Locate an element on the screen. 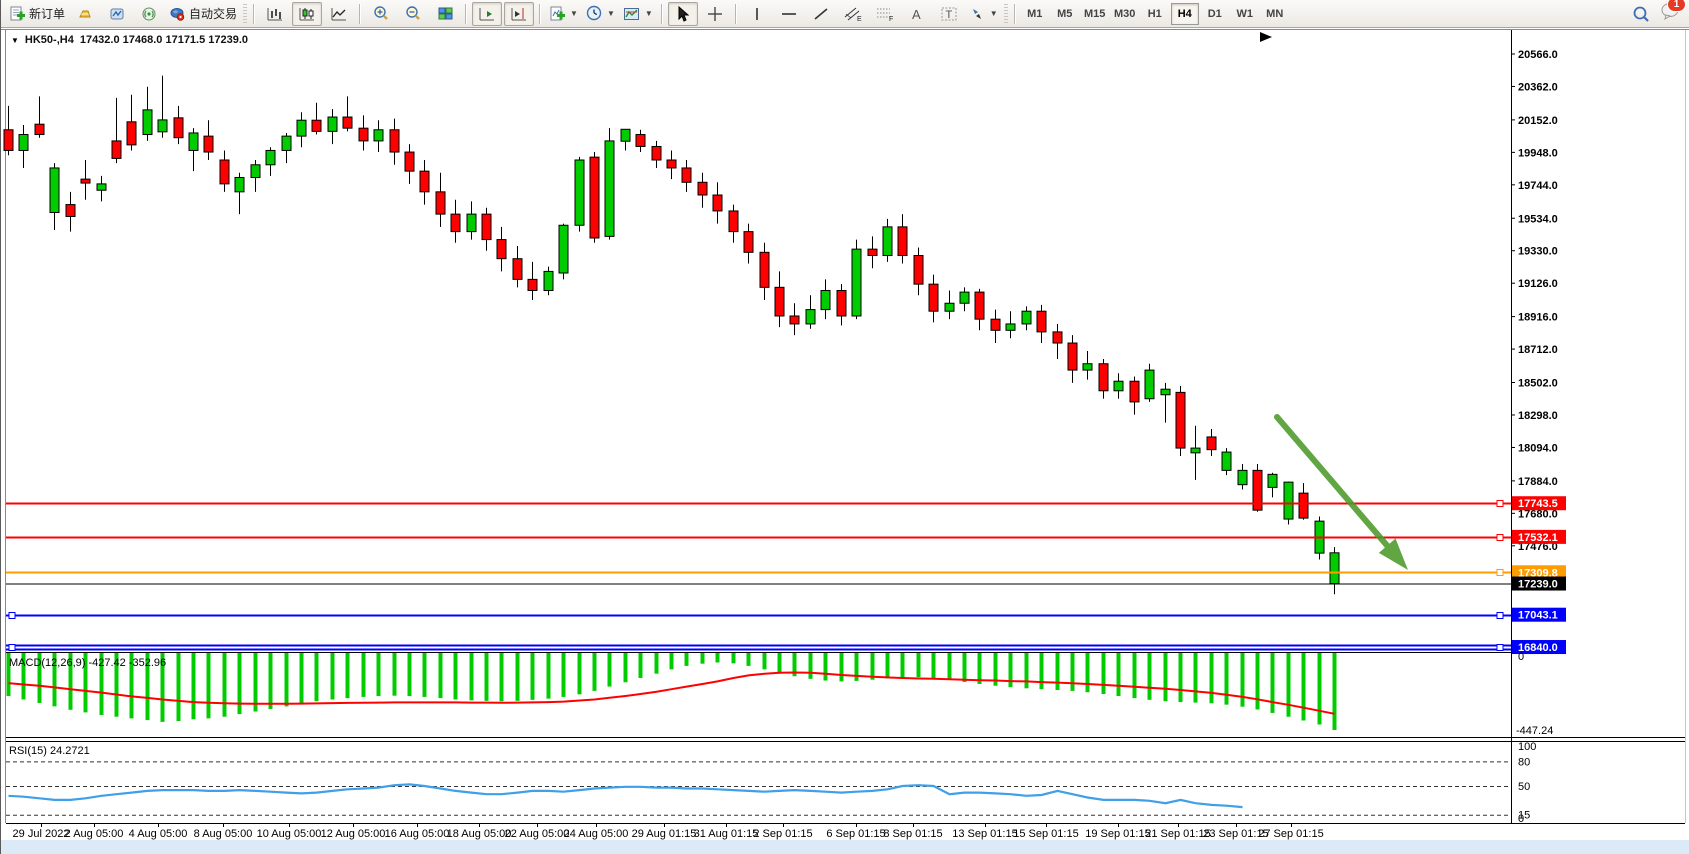 The height and width of the screenshot is (854, 1689). price-tick-label: 20152.0 is located at coordinates (1538, 121).